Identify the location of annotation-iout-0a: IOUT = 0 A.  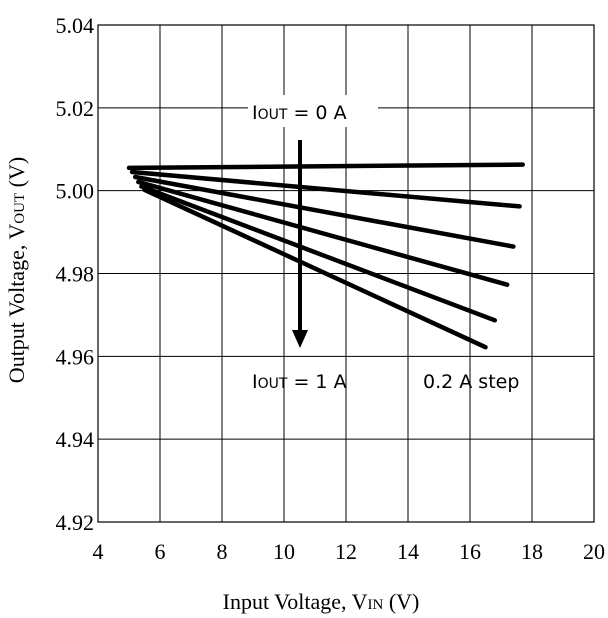
(299, 113).